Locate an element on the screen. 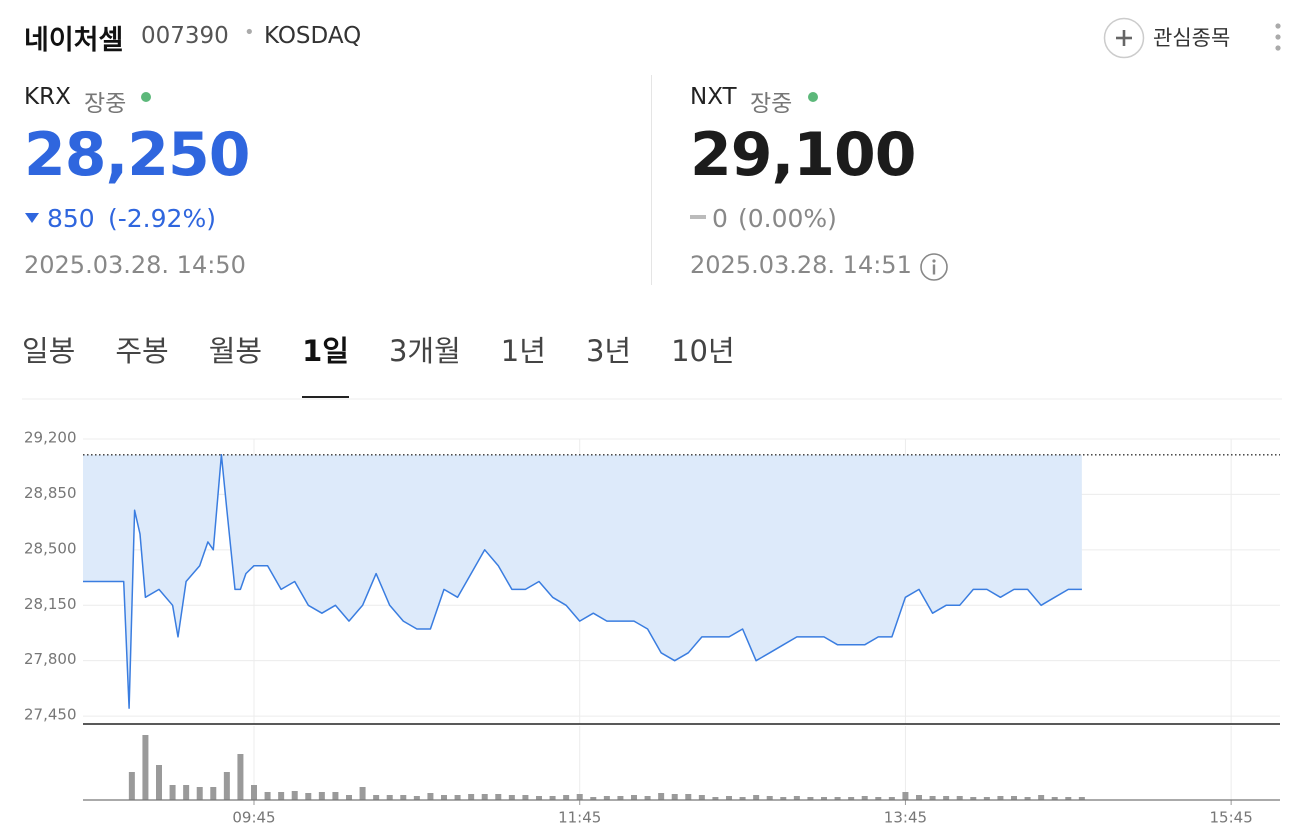 The image size is (1308, 840). flat-marker is located at coordinates (698, 217).